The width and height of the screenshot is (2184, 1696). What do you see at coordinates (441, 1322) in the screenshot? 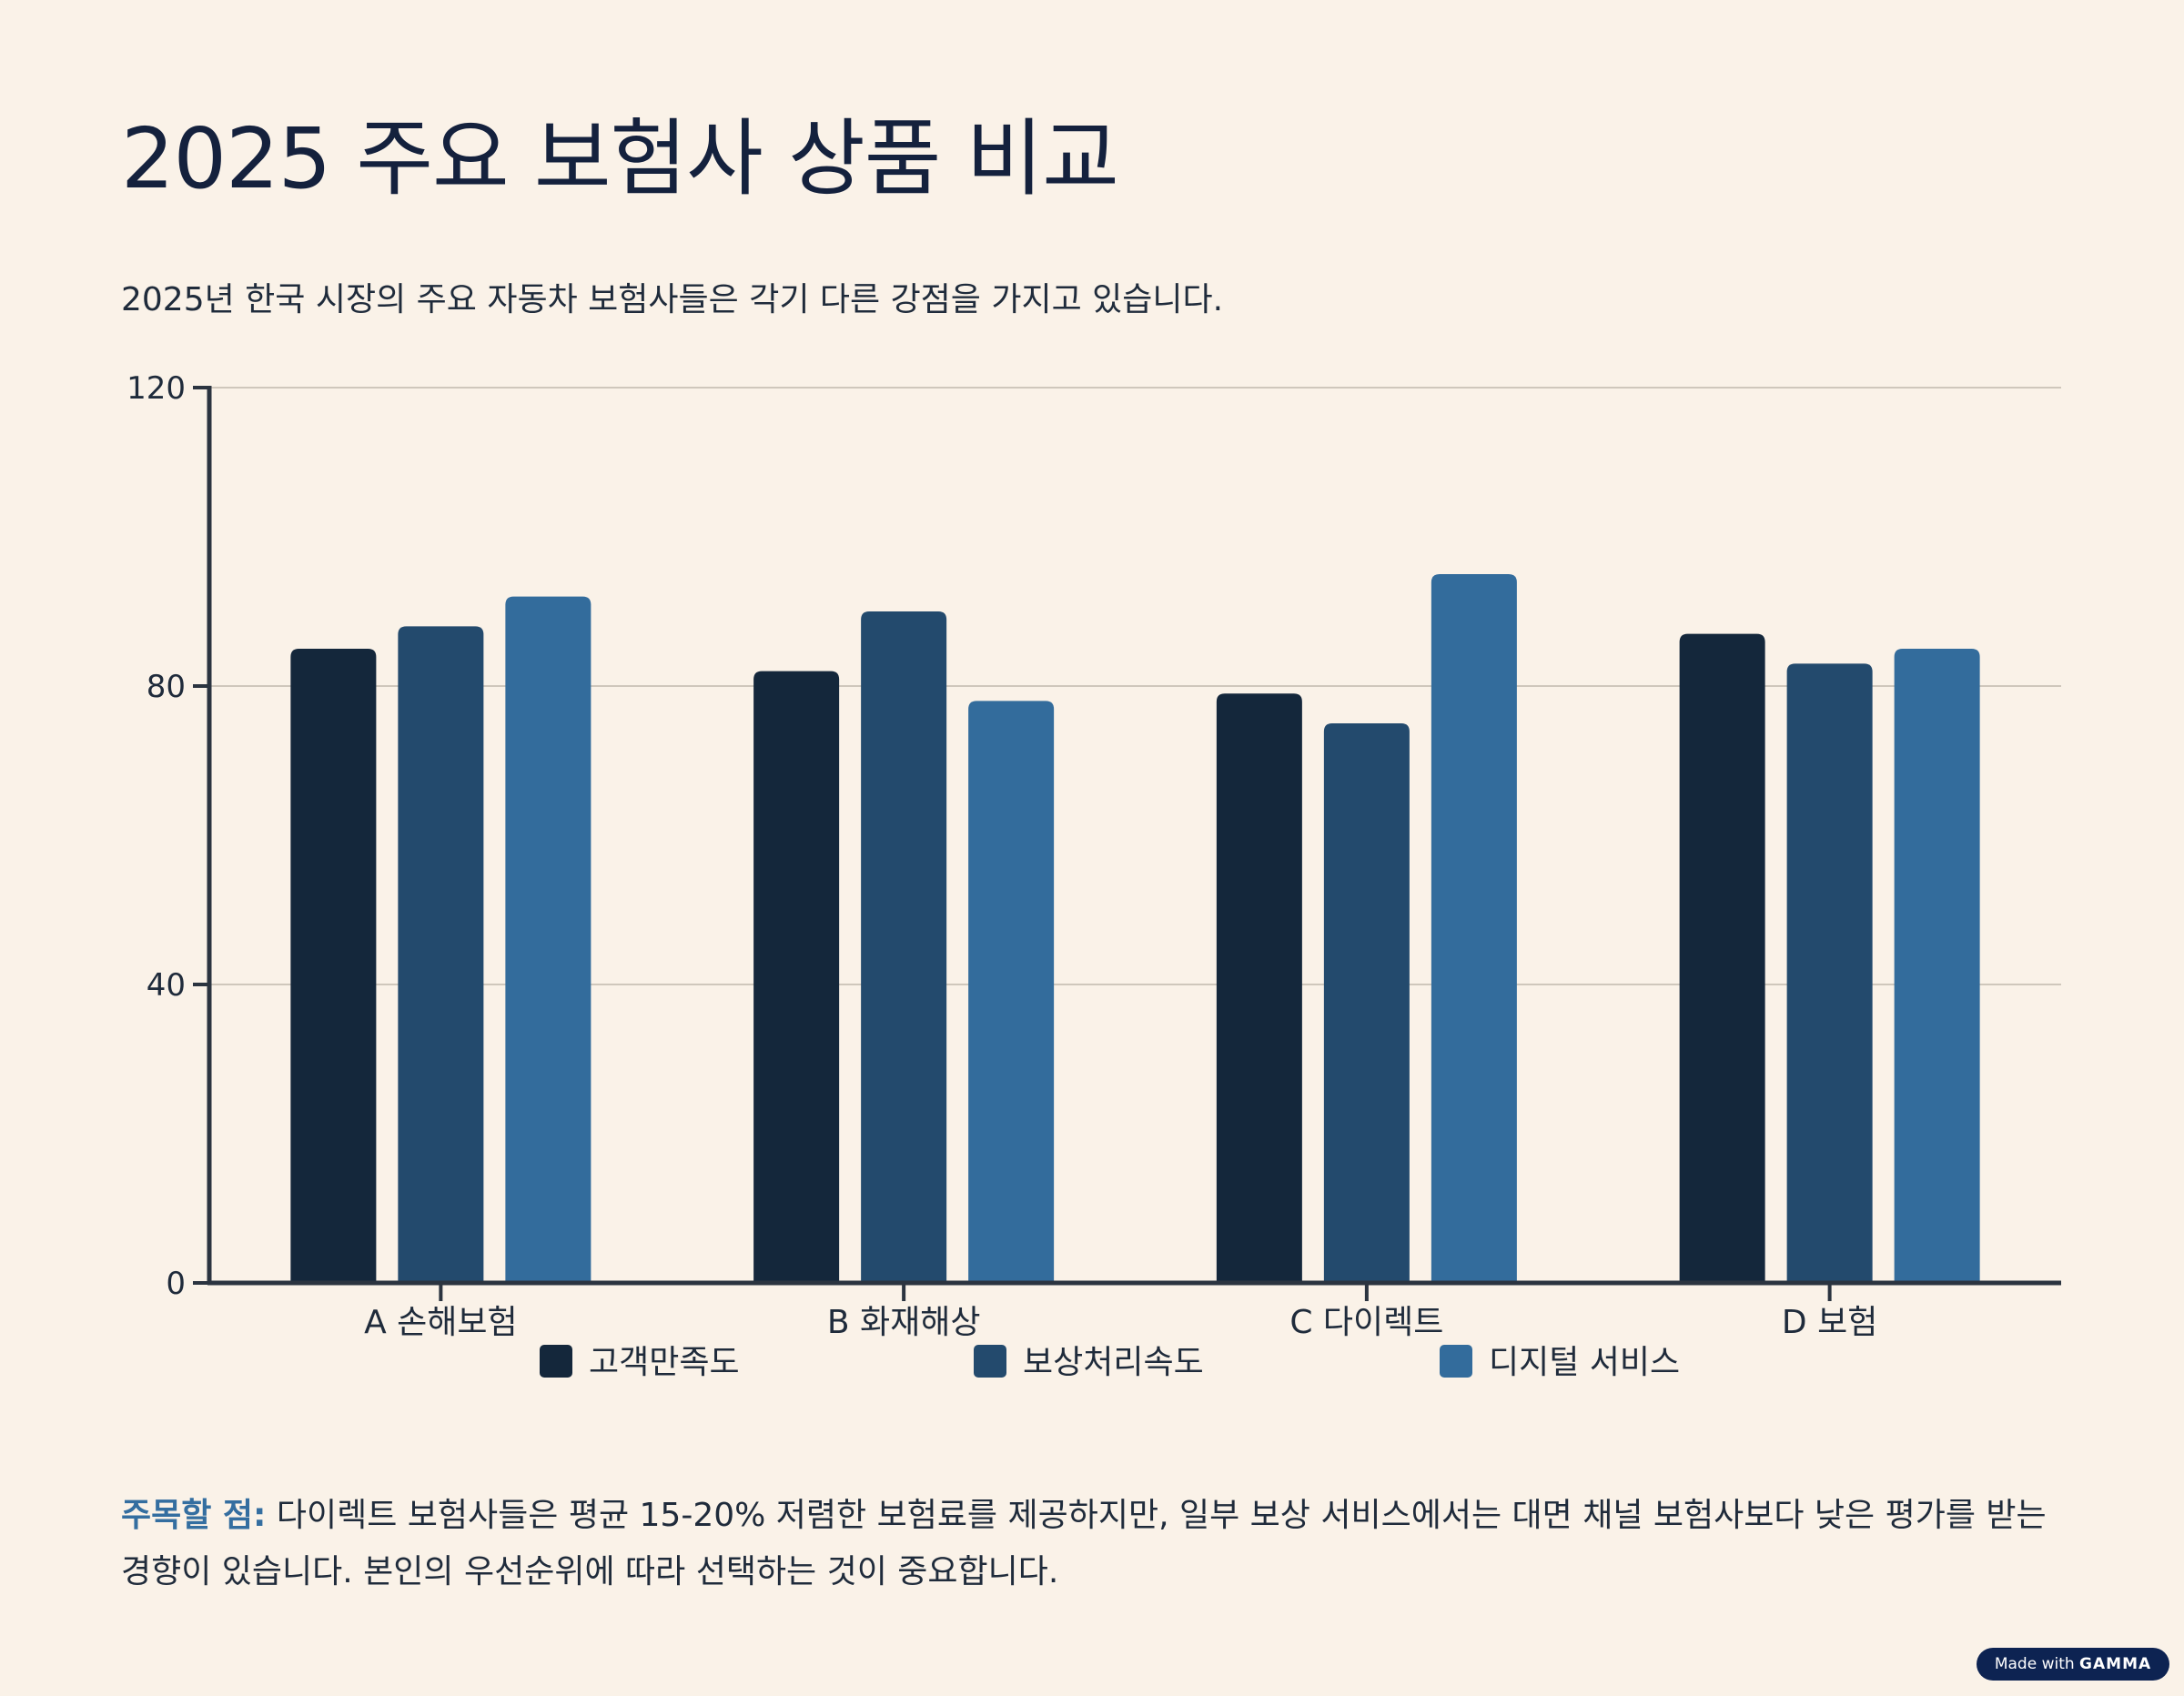
I see `x-tick-label-0: A 손해보험` at bounding box center [441, 1322].